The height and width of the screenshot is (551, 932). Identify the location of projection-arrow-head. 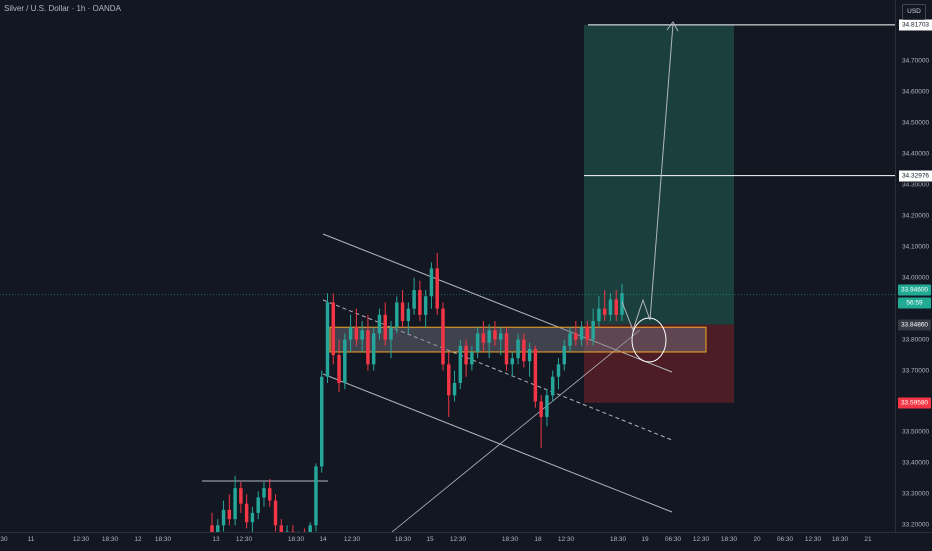
(672, 26).